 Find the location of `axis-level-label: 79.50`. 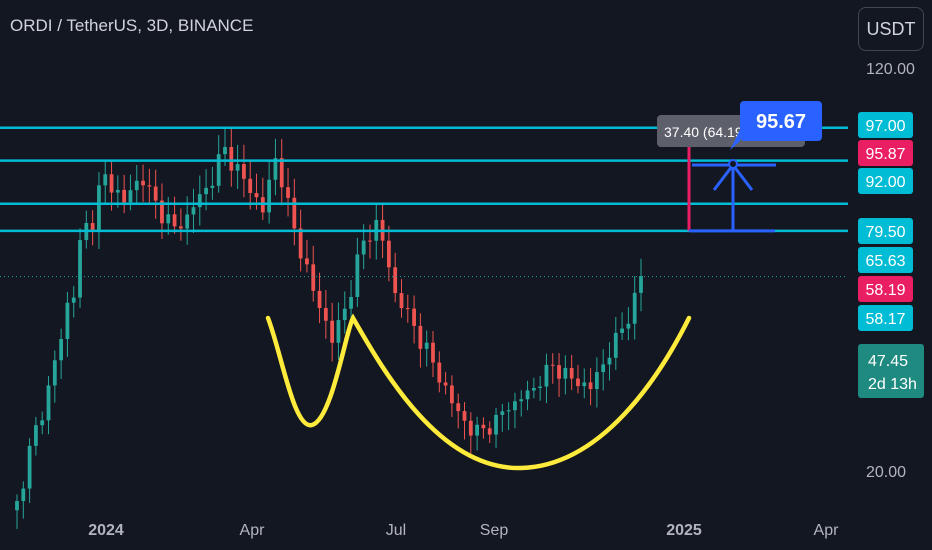

axis-level-label: 79.50 is located at coordinates (885, 232).